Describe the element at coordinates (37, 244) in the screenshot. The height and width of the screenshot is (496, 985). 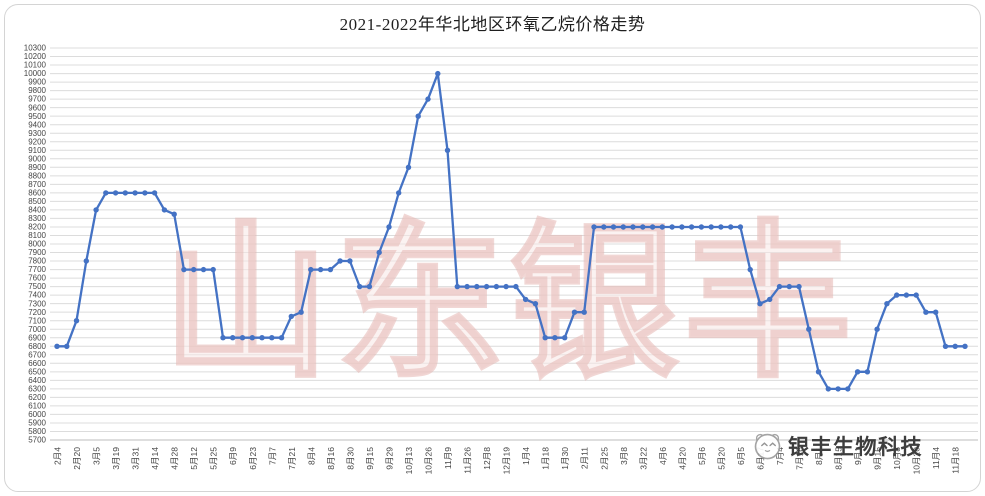
I see `svg-text: 8000` at that location.